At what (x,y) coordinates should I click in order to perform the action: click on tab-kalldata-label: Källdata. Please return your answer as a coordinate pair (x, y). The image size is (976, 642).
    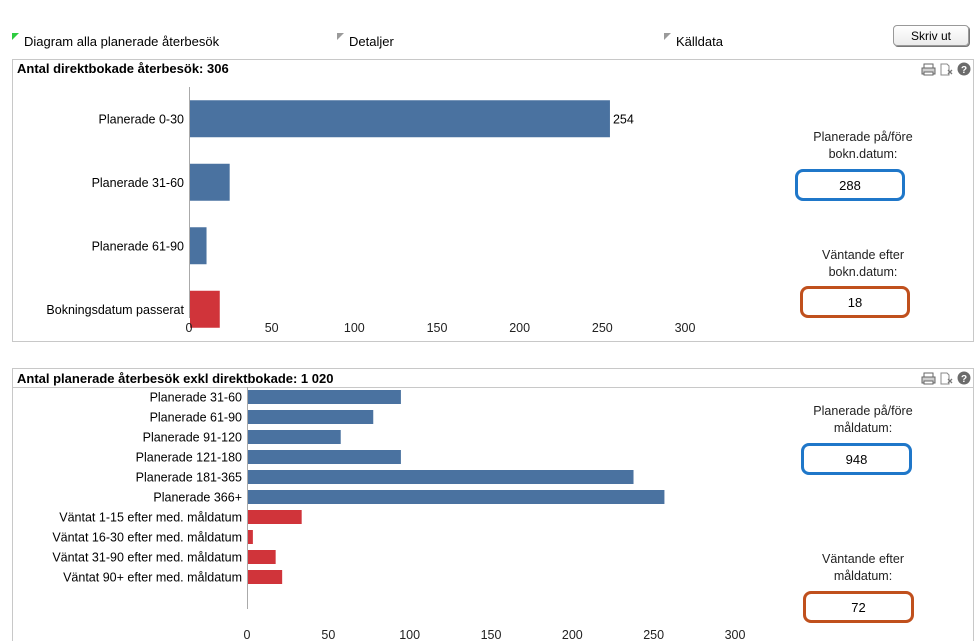
    Looking at the image, I should click on (699, 41).